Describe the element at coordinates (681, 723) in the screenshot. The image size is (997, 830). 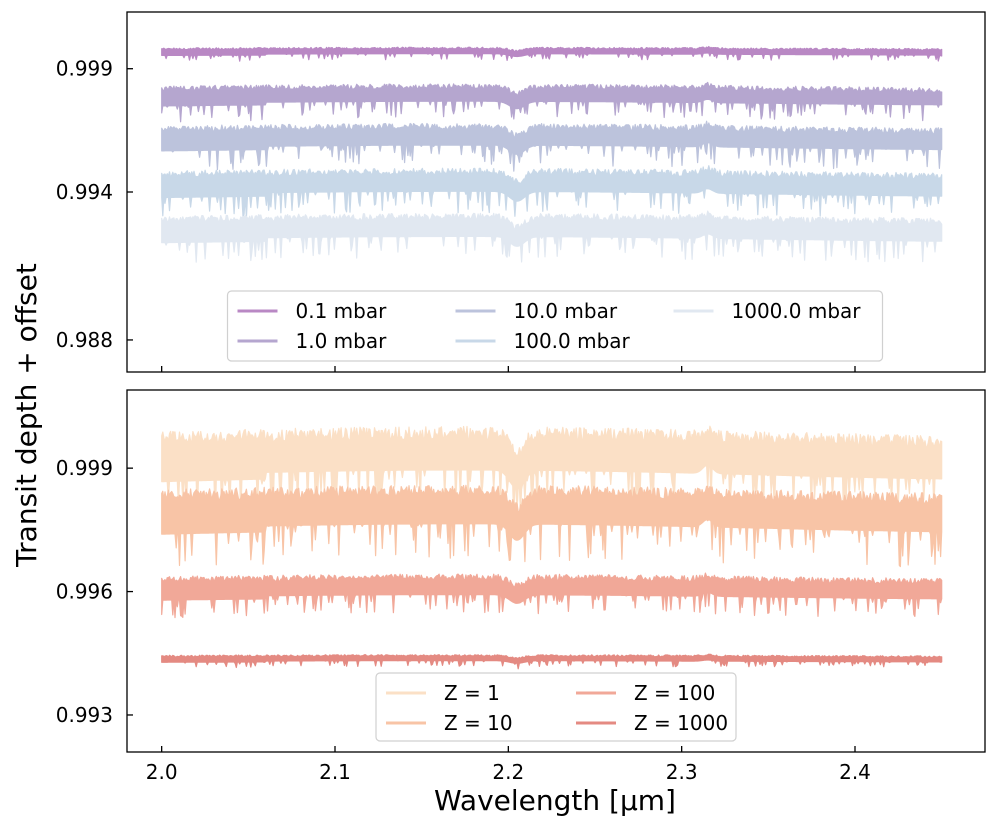
I see `legend-label: Z = 1000` at that location.